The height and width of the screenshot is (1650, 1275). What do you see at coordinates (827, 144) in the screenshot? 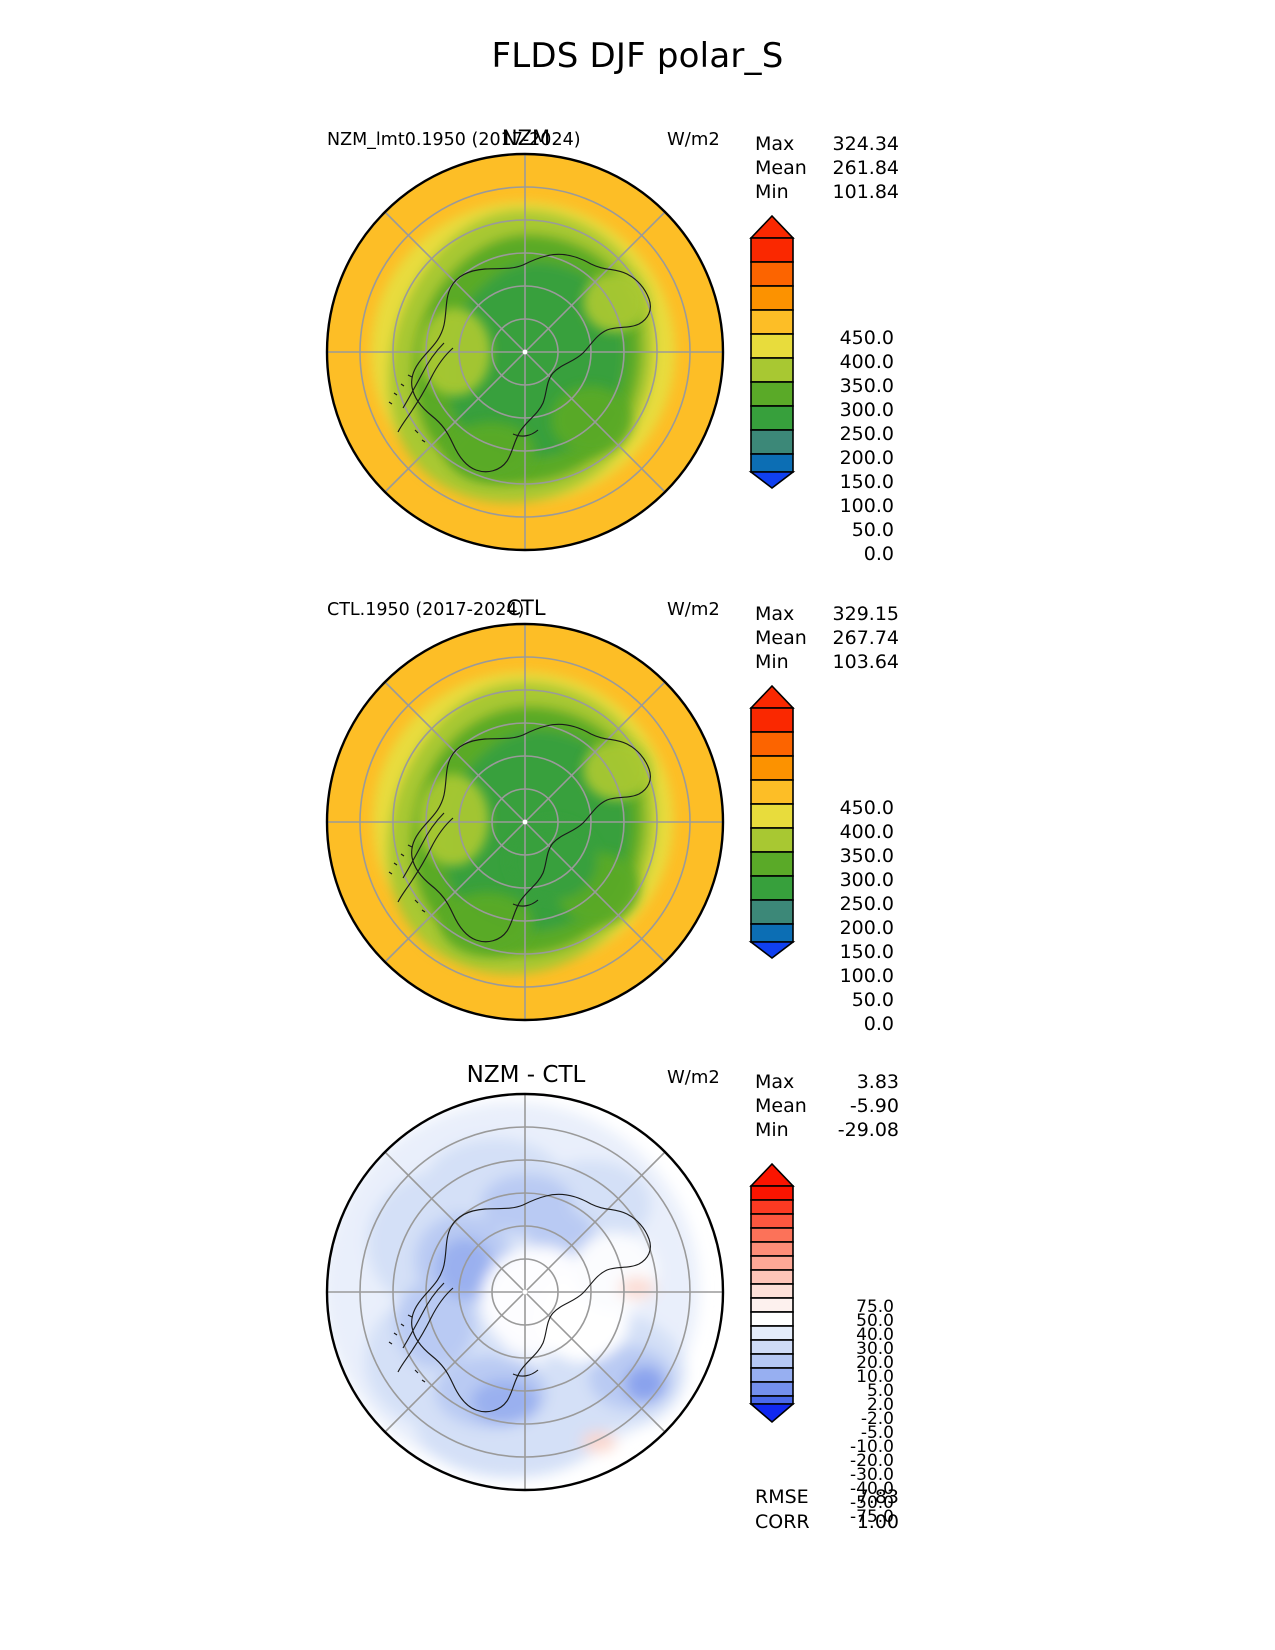
I see `stat-row: Max 324.34` at bounding box center [827, 144].